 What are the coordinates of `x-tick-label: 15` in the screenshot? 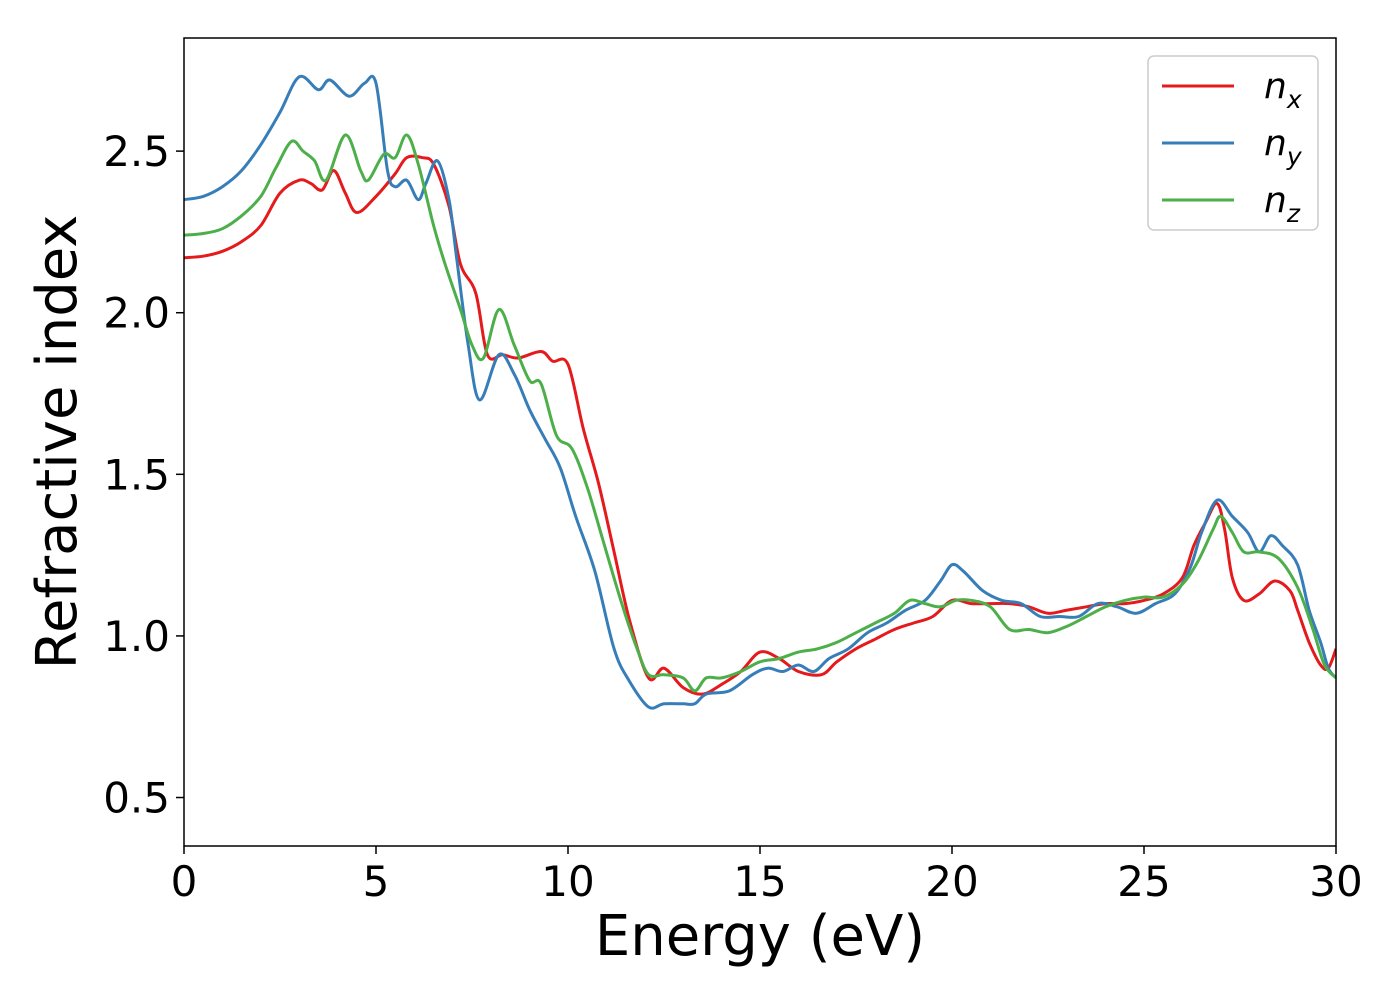 It's located at (759, 881).